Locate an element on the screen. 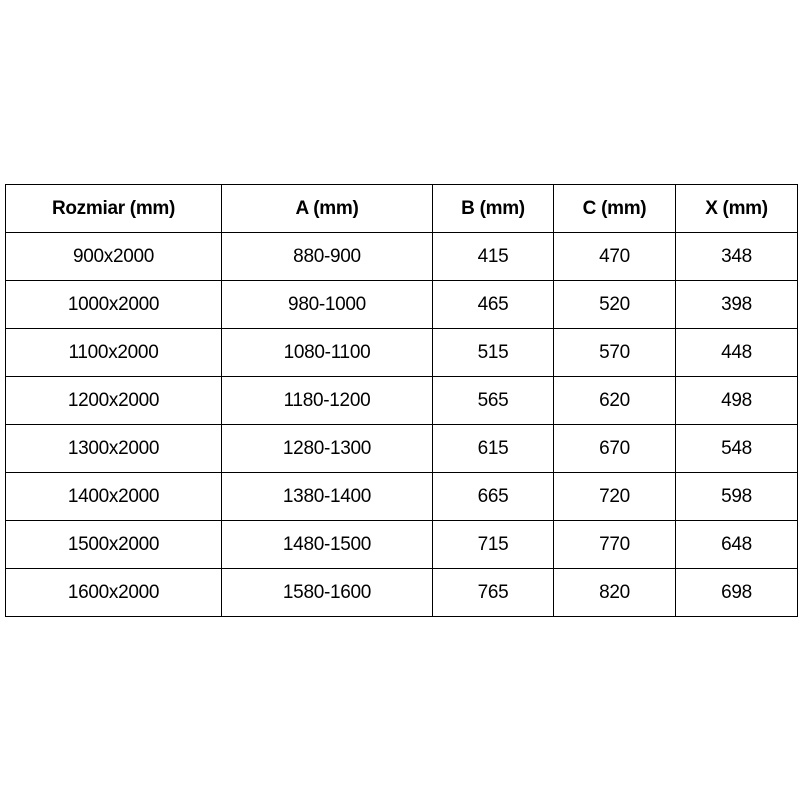  cell-c: 620 is located at coordinates (614, 400).